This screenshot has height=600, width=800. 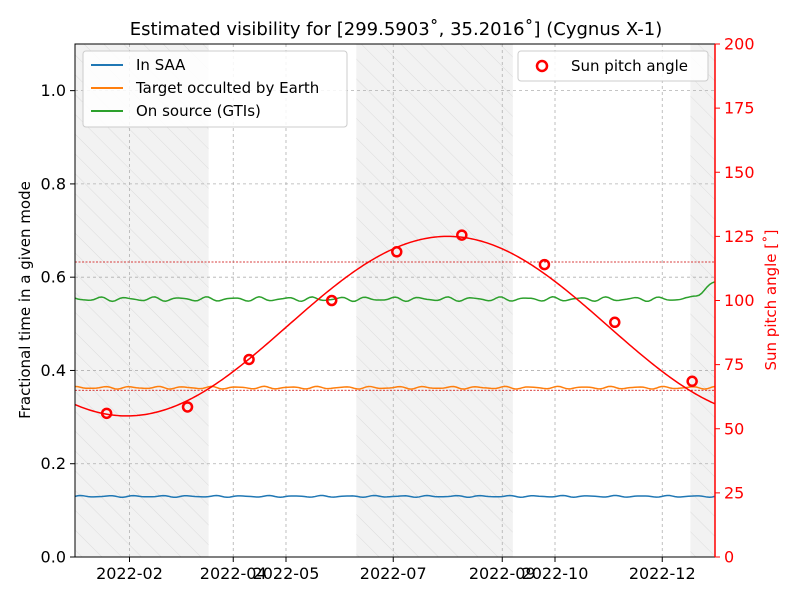 I want to click on y-axis-right: 0 25 50 75 100 125 150 175 200, so click(x=735, y=301).